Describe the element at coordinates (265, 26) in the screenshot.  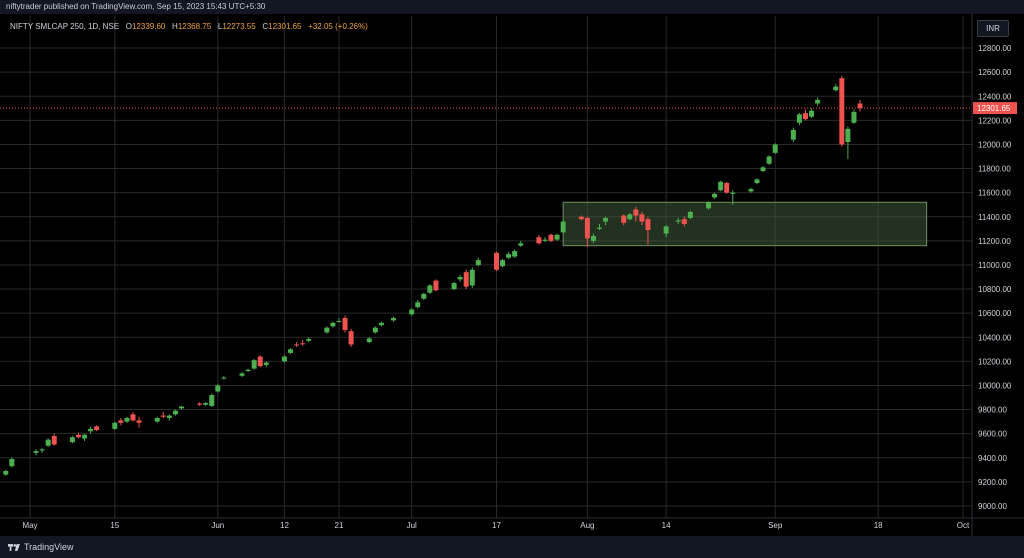
I see `close-label: C` at that location.